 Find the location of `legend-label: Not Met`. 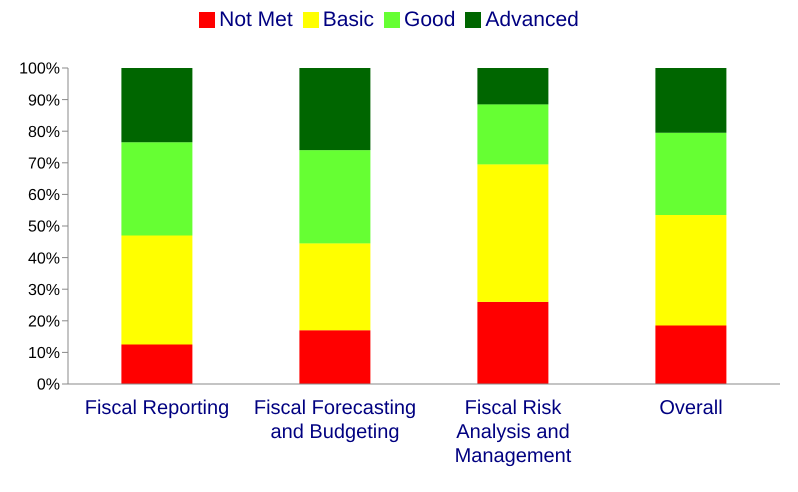

legend-label: Not Met is located at coordinates (256, 19).